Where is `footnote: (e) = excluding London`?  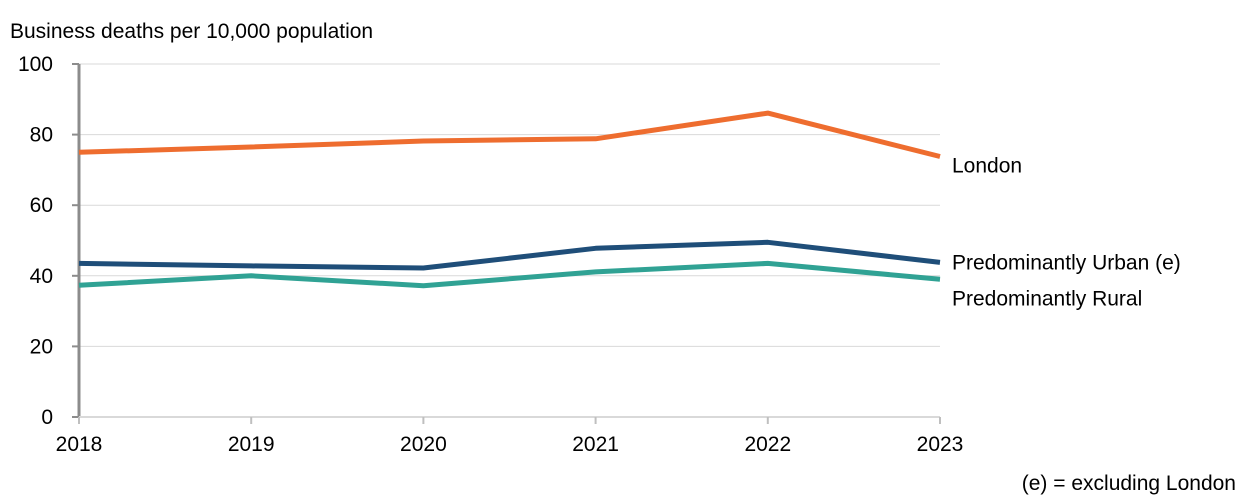 footnote: (e) = excluding London is located at coordinates (1129, 483).